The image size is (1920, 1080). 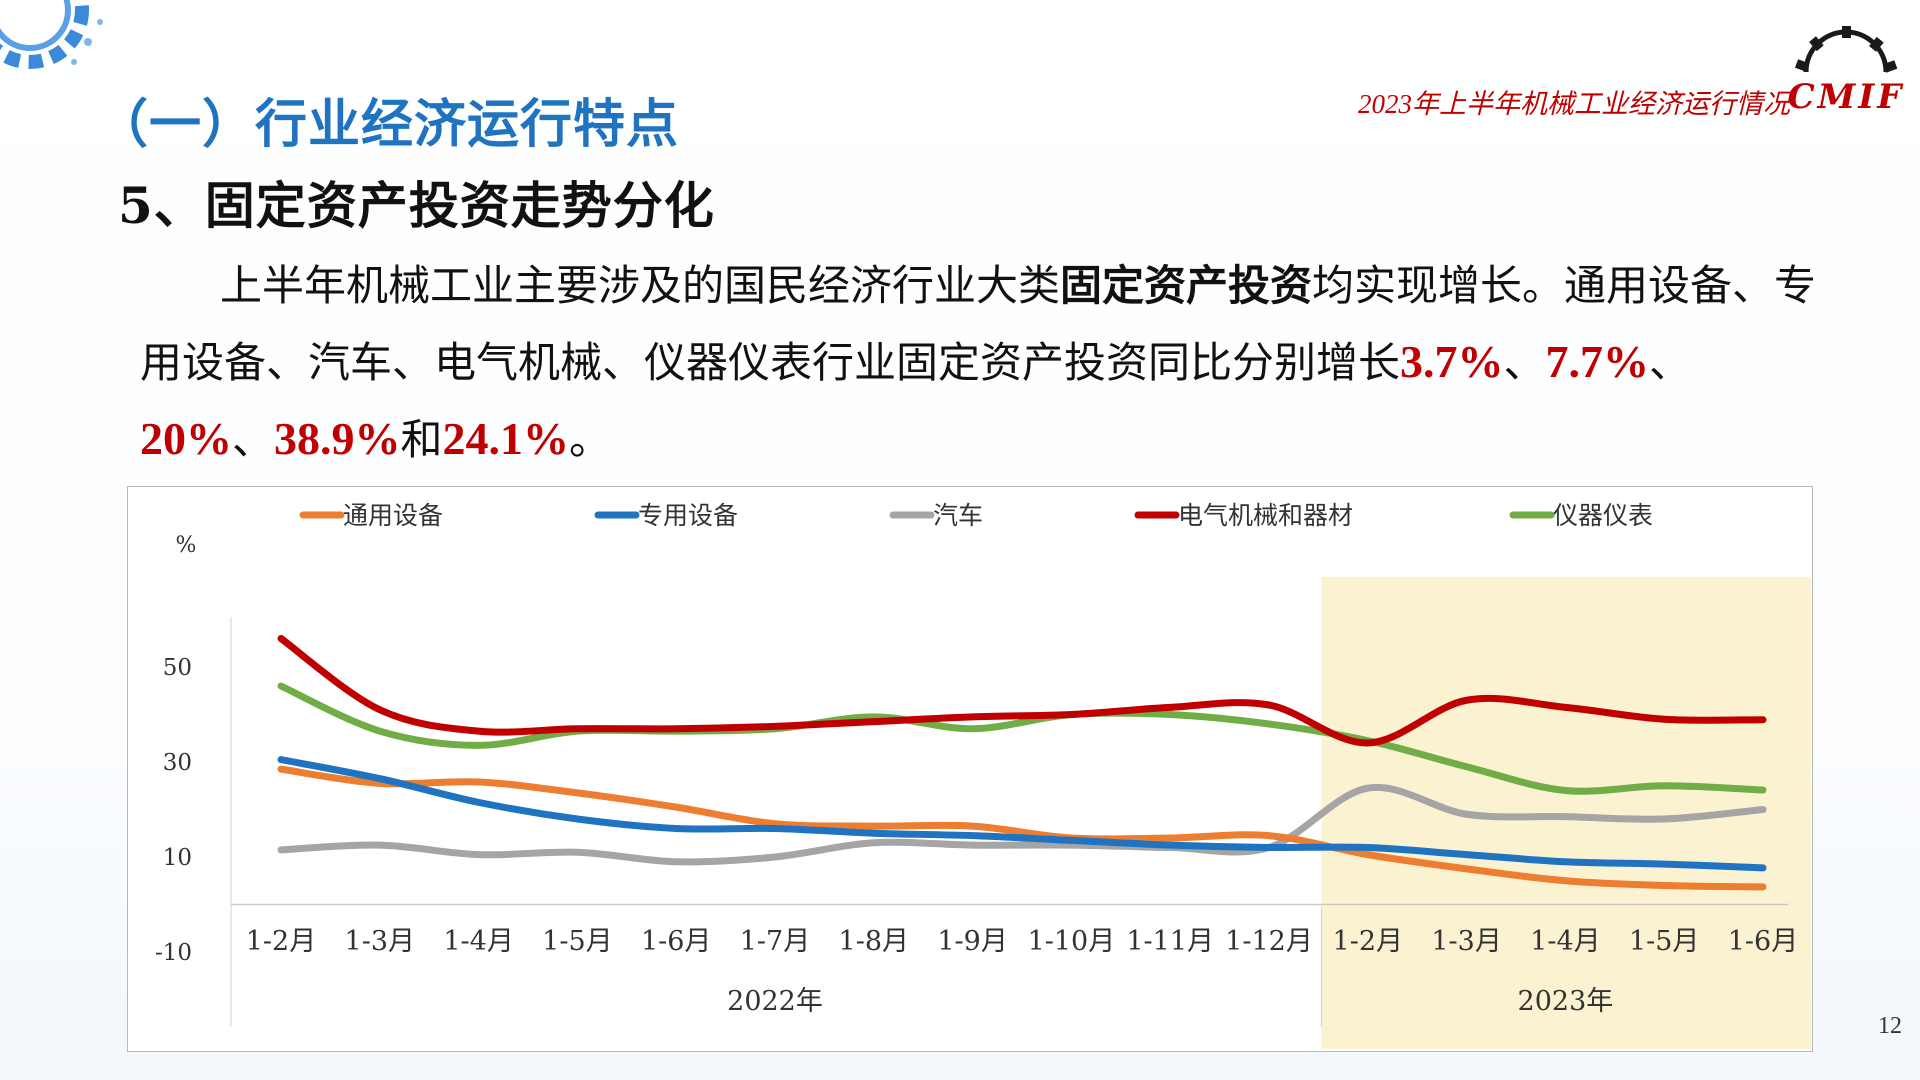 I want to click on legend-label: 电气机械和器材, so click(x=1265, y=515).